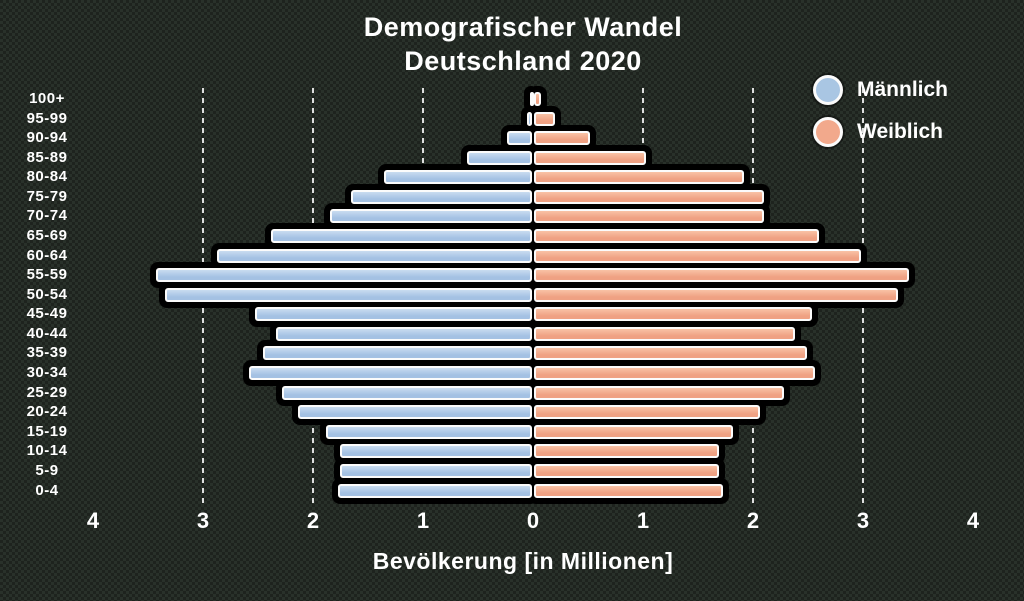 This screenshot has width=1024, height=601. I want to click on x-axis-label: Bevölkerung [in Millionen], so click(523, 561).